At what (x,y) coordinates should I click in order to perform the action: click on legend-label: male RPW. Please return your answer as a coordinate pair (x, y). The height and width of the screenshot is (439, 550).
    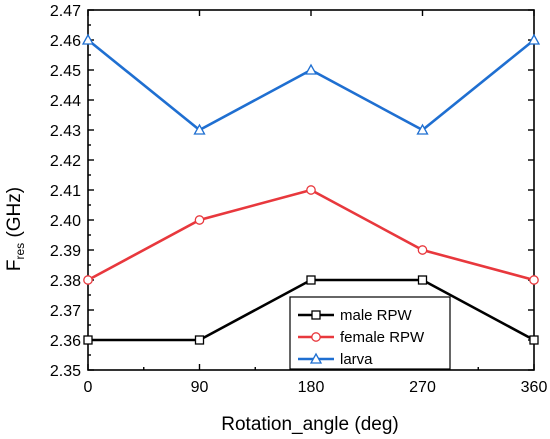
    Looking at the image, I should click on (376, 315).